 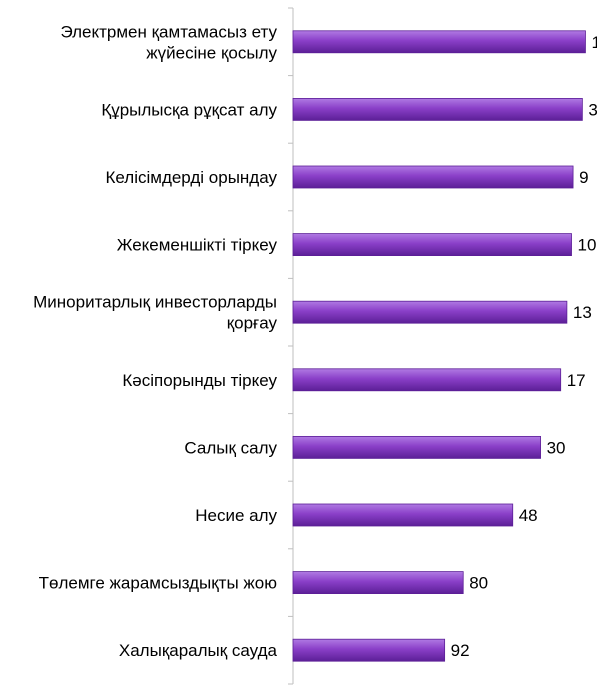 I want to click on category-label-line: Келісімдерді орындау, so click(x=191, y=177).